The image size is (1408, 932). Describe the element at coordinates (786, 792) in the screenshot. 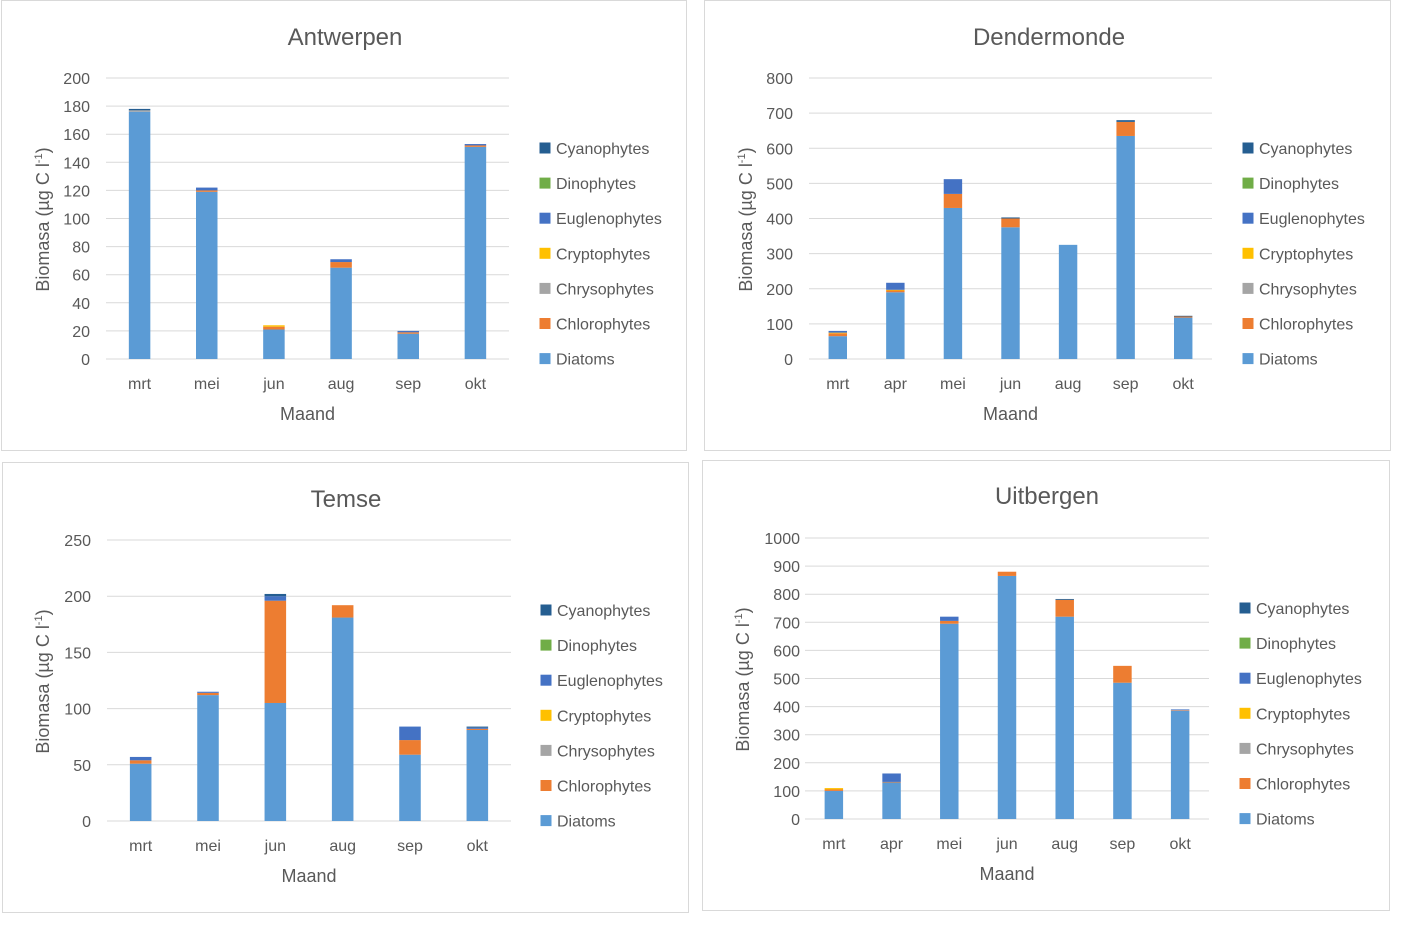

I see `y-tick-label: 100` at that location.